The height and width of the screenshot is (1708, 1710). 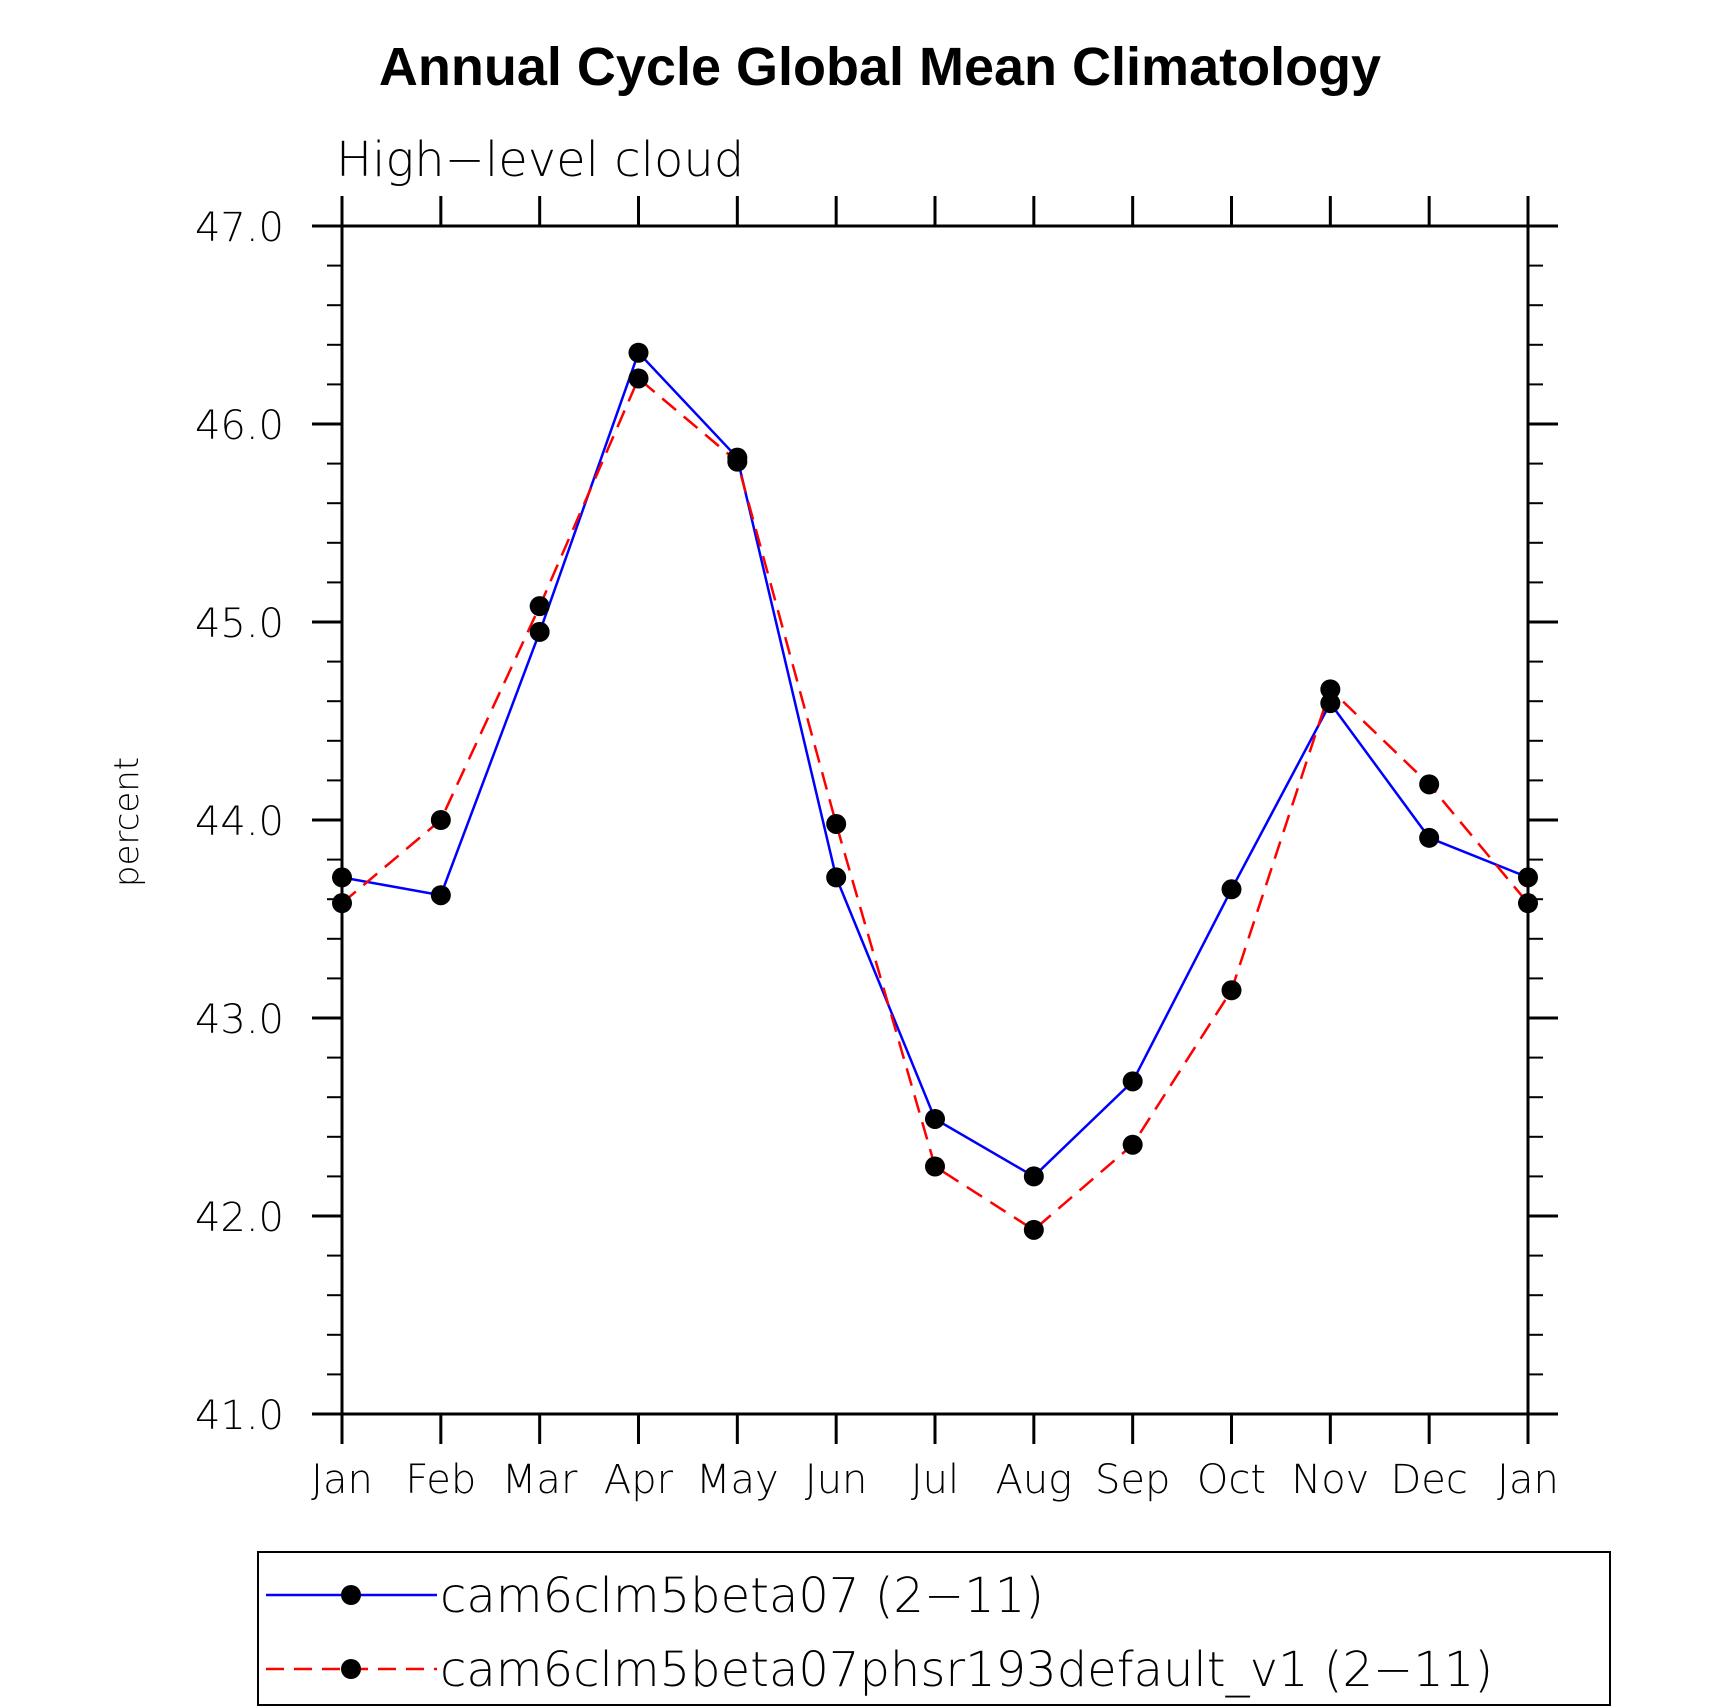 What do you see at coordinates (1033, 1480) in the screenshot?
I see `x-tick-label: Aug` at bounding box center [1033, 1480].